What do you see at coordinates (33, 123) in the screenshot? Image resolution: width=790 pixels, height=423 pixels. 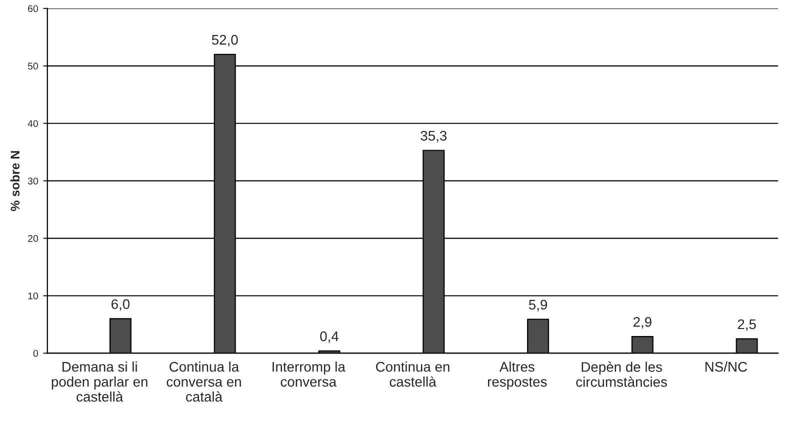 I see `y-tick-label: 40` at bounding box center [33, 123].